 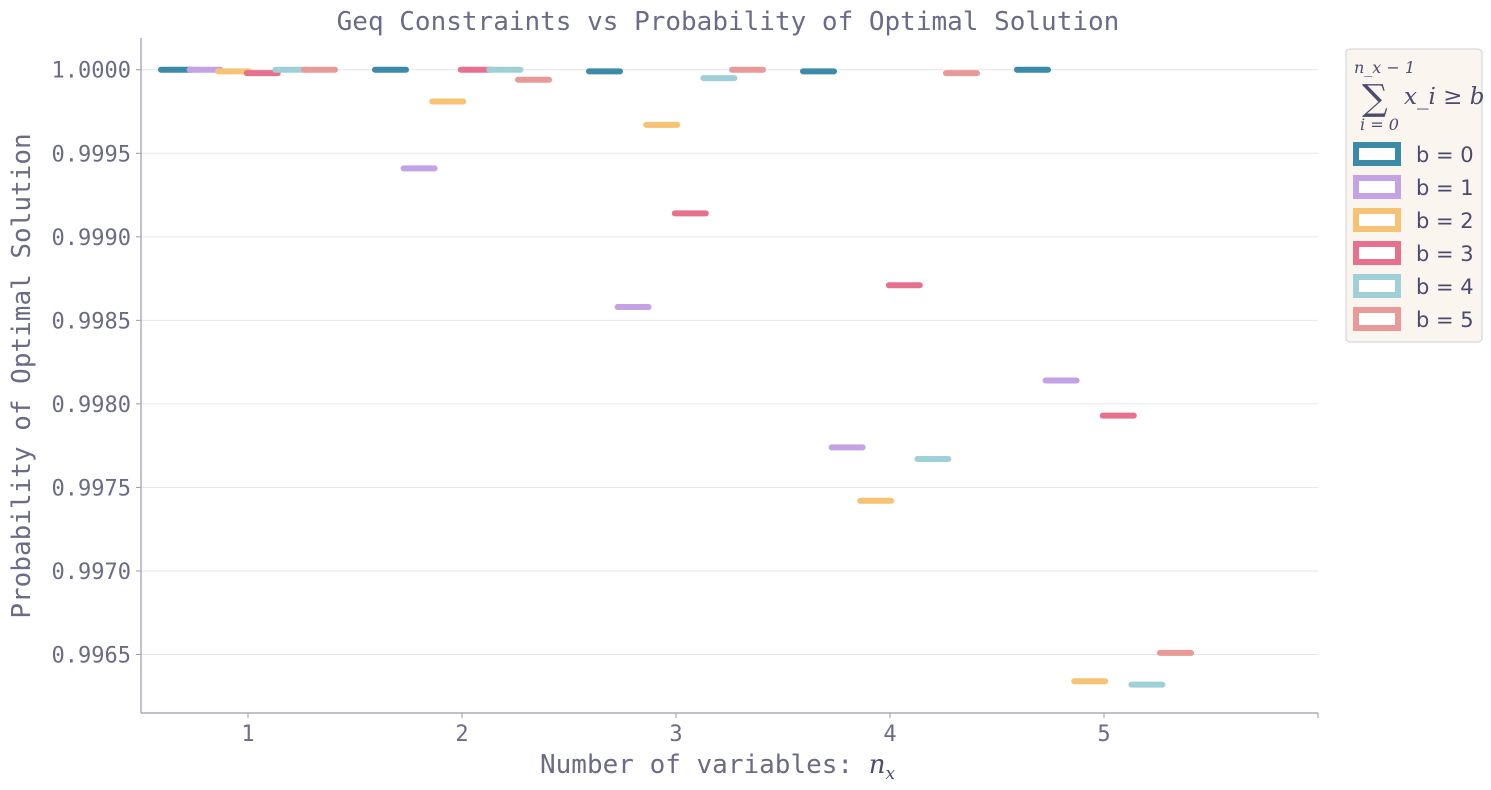 What do you see at coordinates (1379, 124) in the screenshot?
I see `legend-title-lower: i = 0` at bounding box center [1379, 124].